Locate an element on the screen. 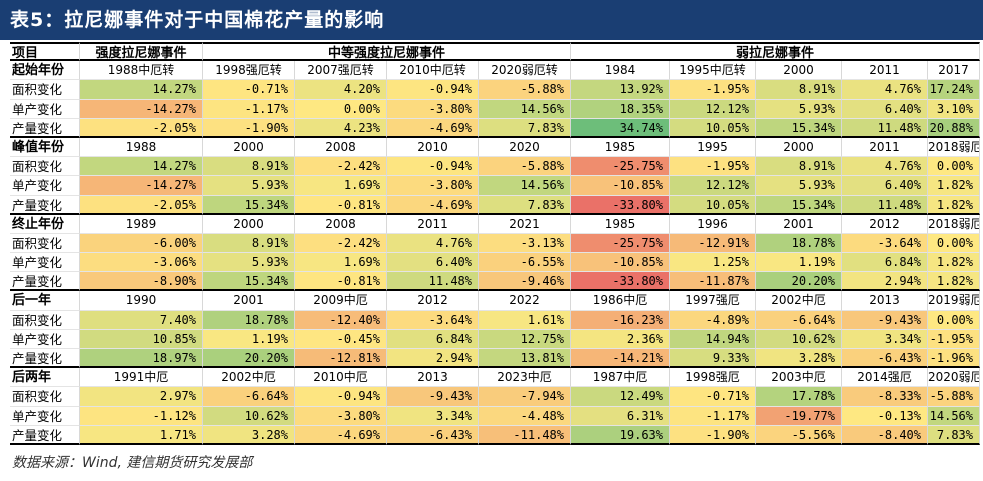  year-cell: 2003中厄 is located at coordinates (799, 378).